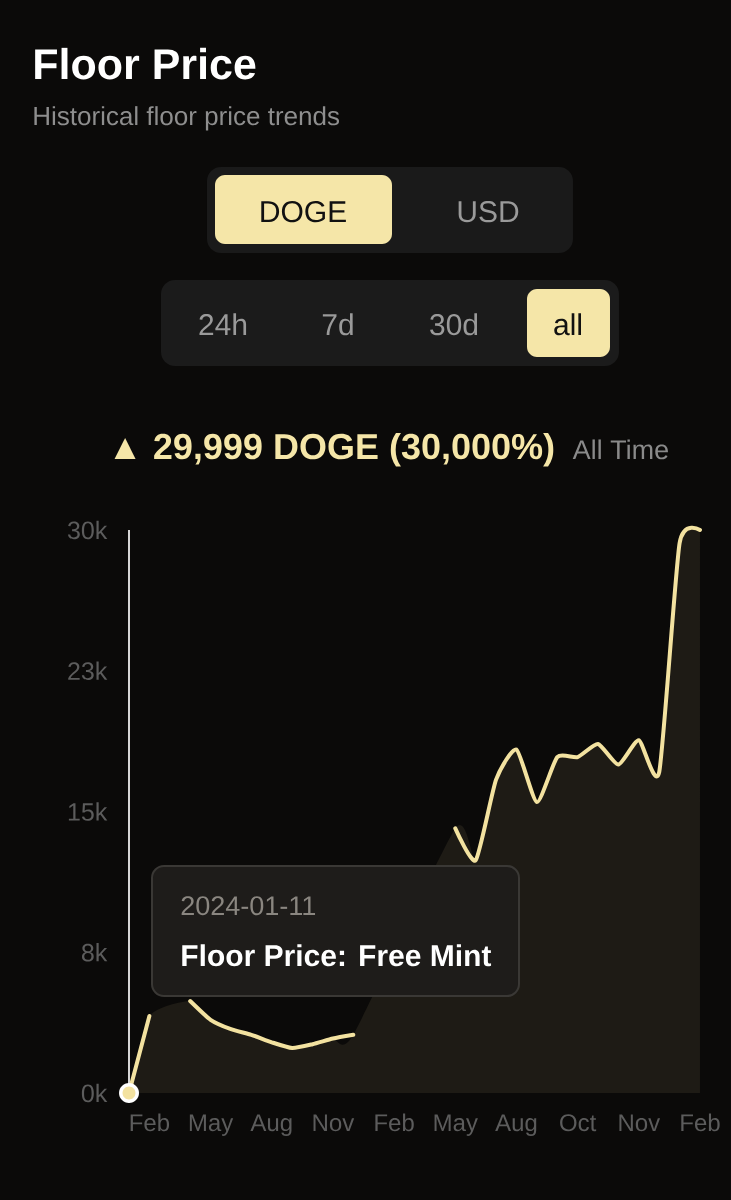 The image size is (731, 1200). I want to click on text: 7d, so click(337, 324).